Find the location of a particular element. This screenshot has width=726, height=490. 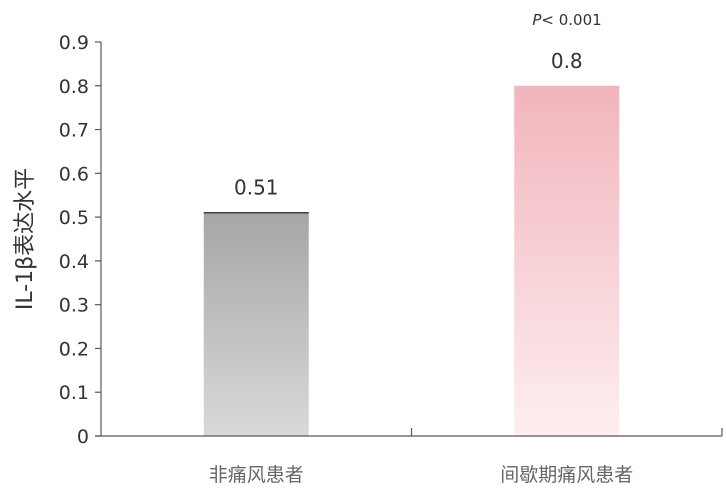

y-tick-label: 0.9 is located at coordinates (74, 43).